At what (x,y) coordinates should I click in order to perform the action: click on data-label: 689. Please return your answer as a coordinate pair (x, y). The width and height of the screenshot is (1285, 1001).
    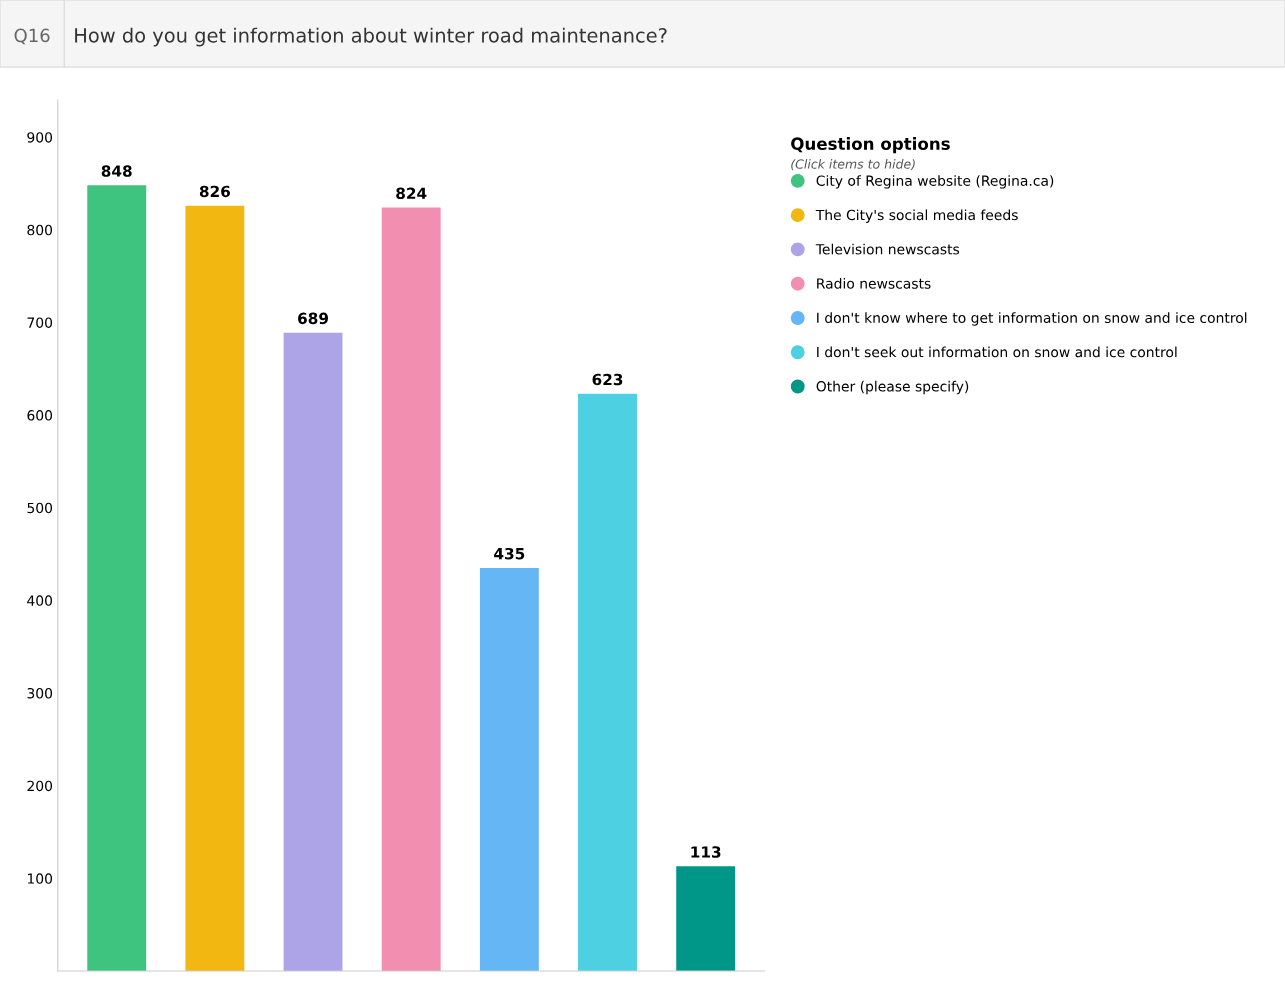
    Looking at the image, I should click on (313, 318).